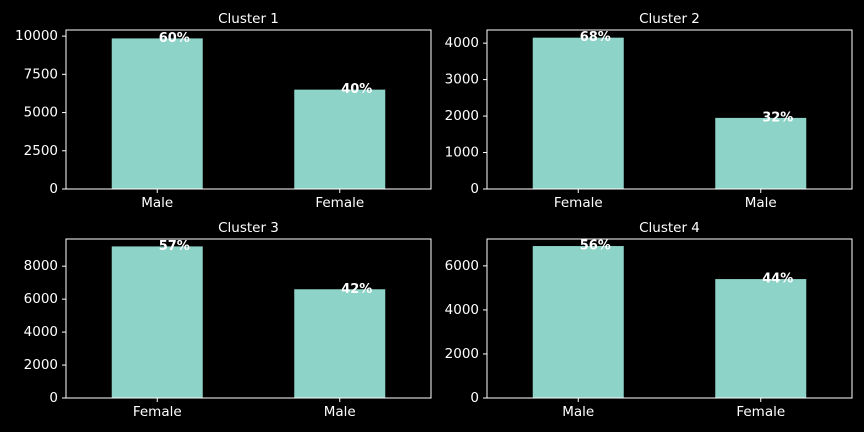 The width and height of the screenshot is (864, 432). I want to click on panel-1-bar-2-label: 40%, so click(356, 89).